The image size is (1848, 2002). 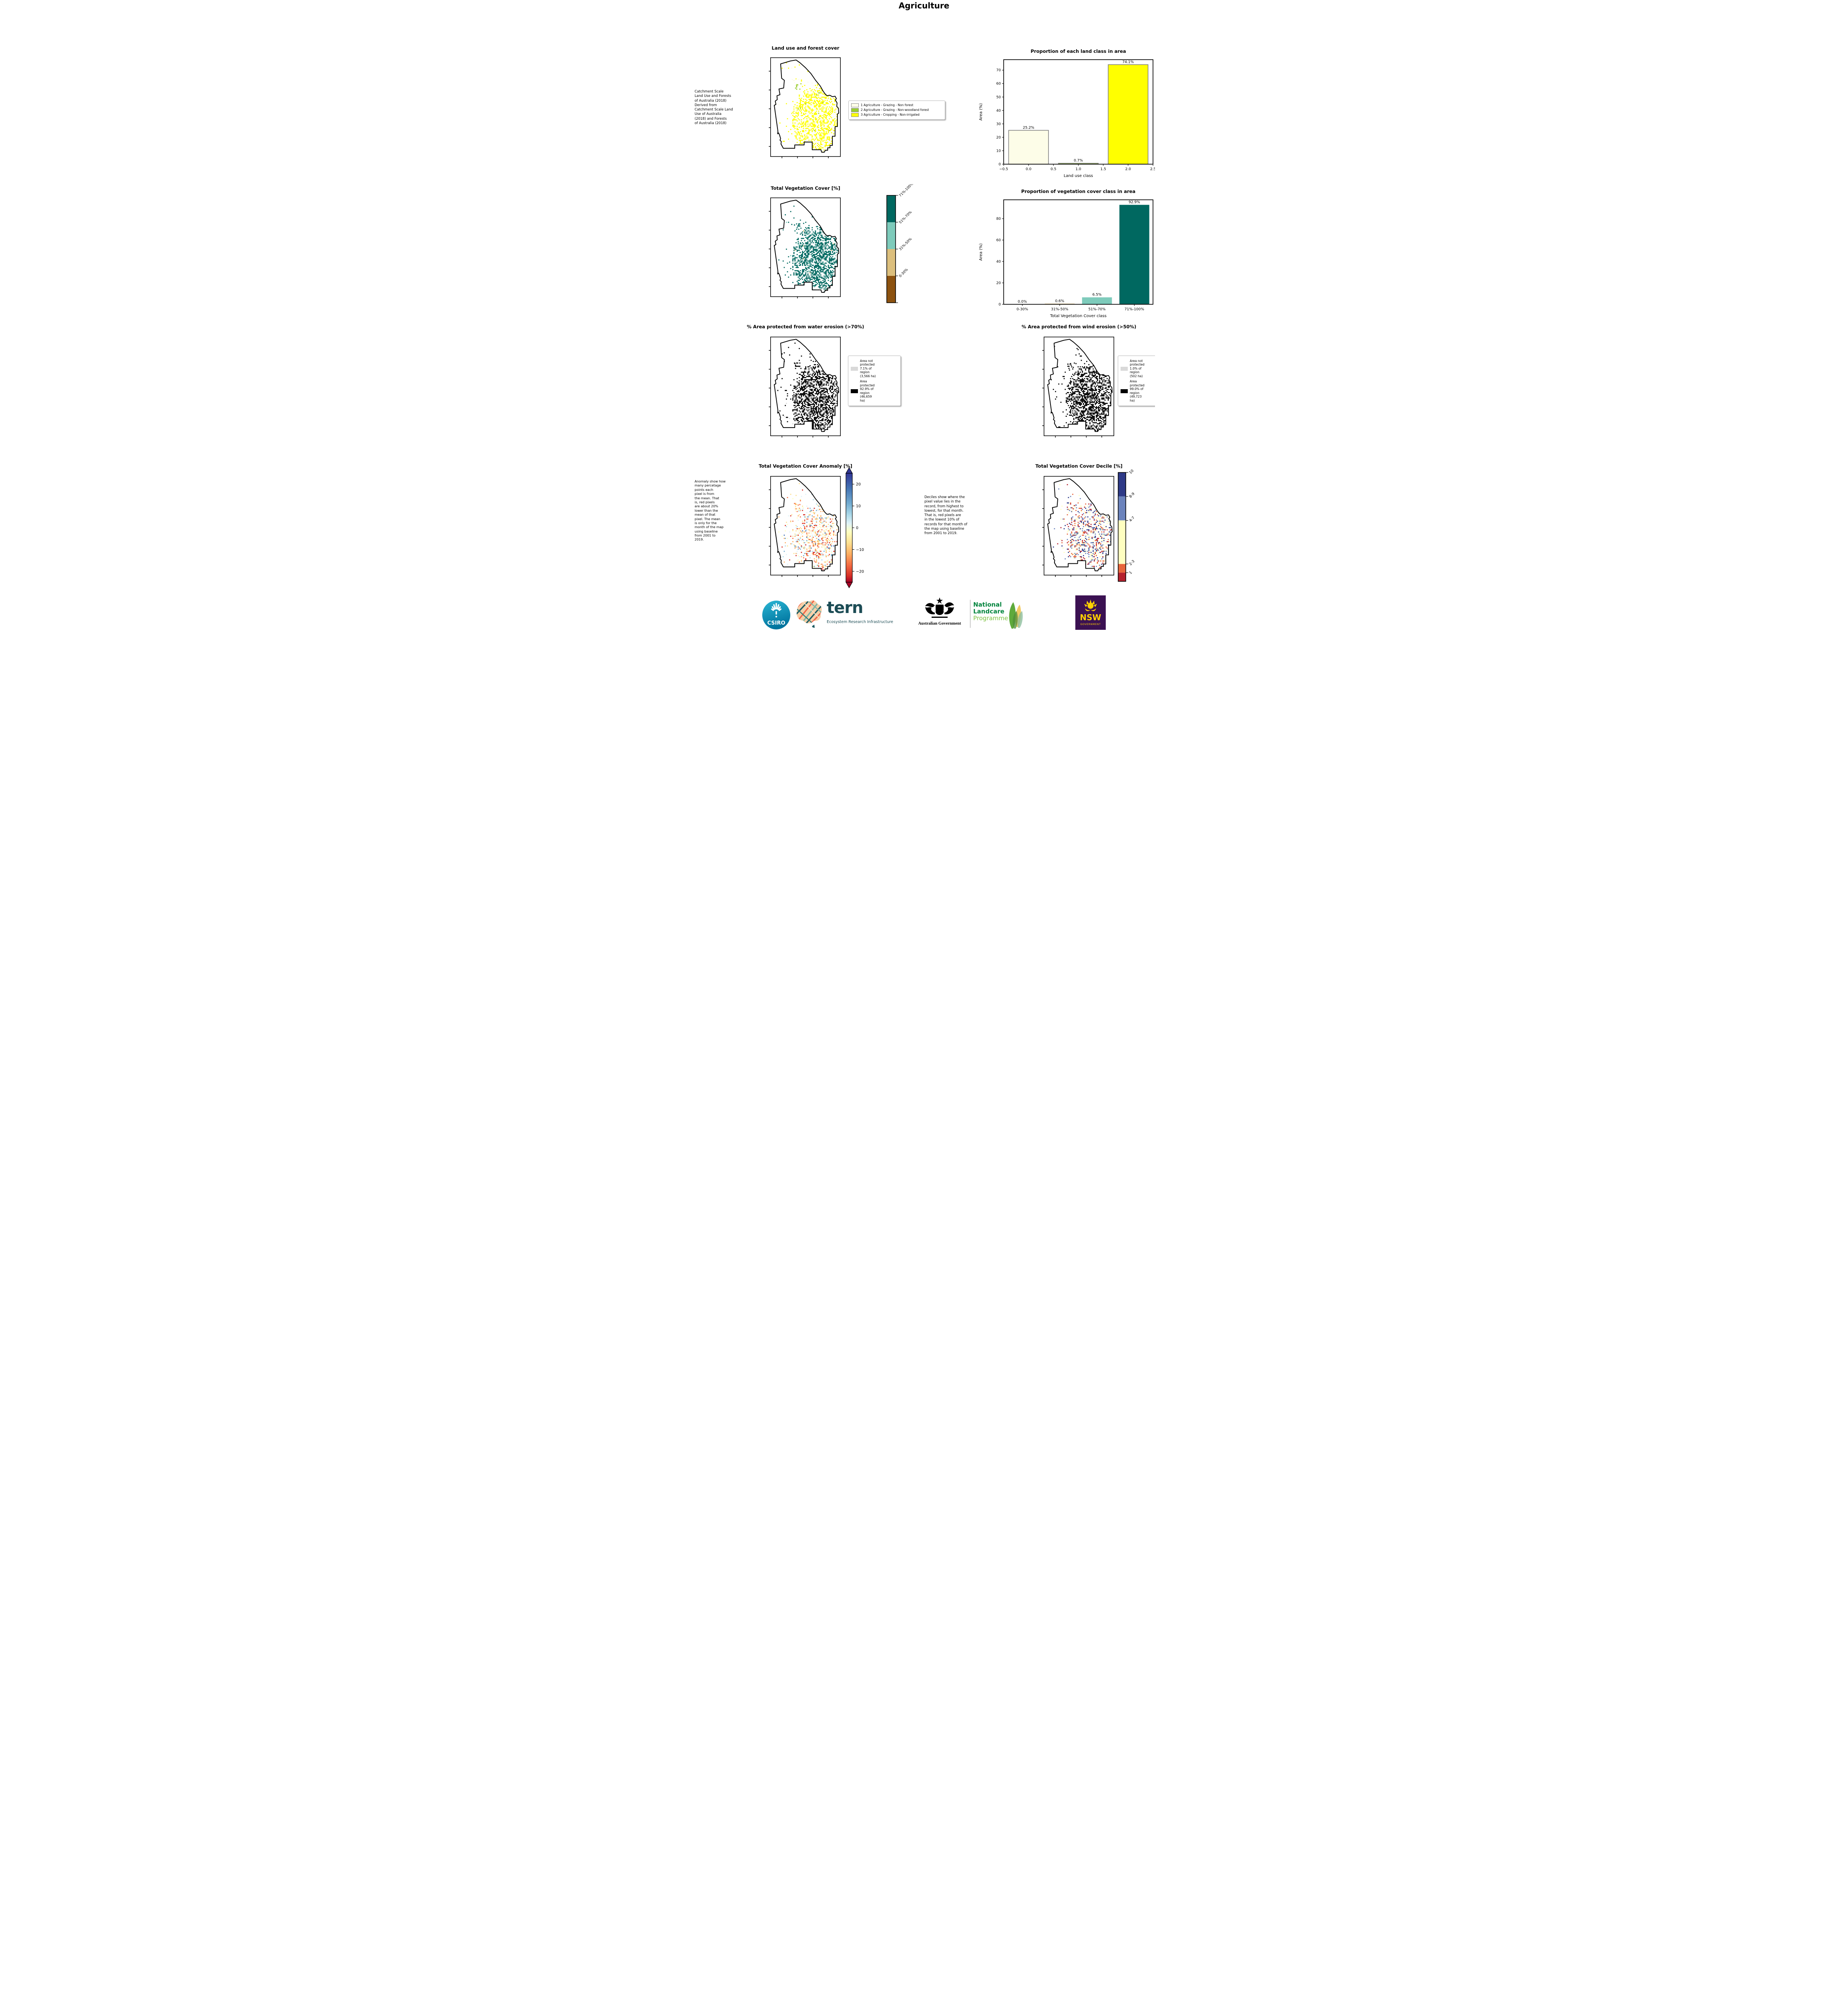 What do you see at coordinates (990, 611) in the screenshot?
I see `national-landcare-programme-label: National Landcare Programme` at bounding box center [990, 611].